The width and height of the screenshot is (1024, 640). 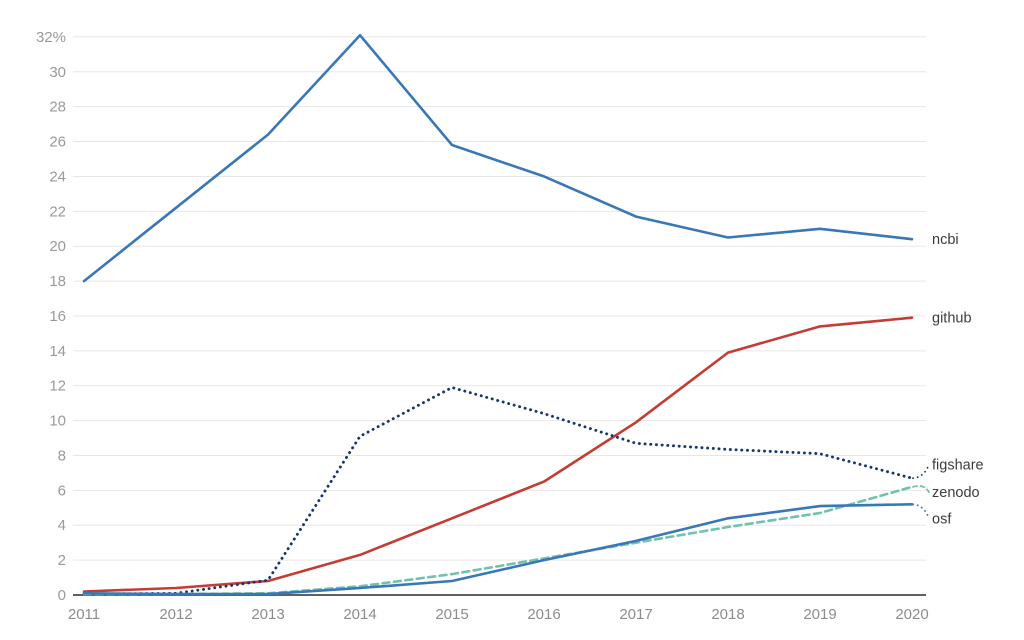 What do you see at coordinates (921, 489) in the screenshot?
I see `label-leader-zenodo` at bounding box center [921, 489].